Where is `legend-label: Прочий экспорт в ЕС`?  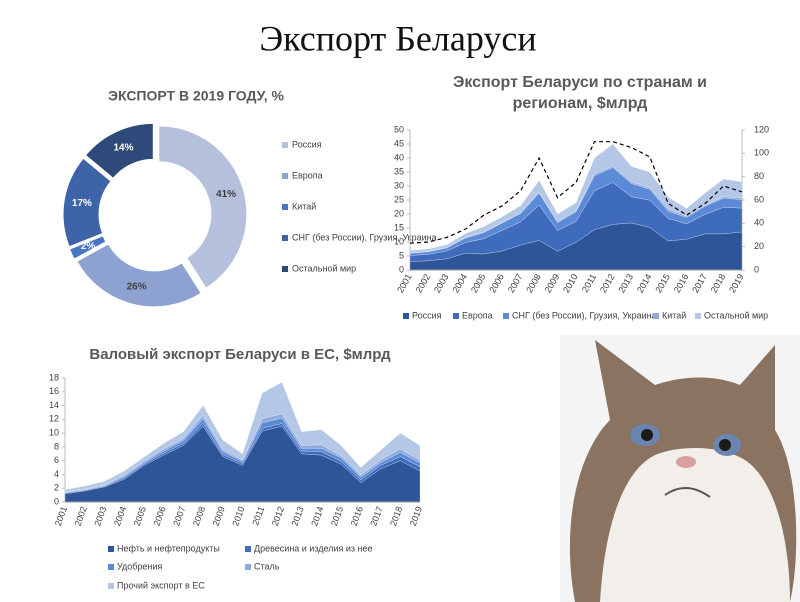
legend-label: Прочий экспорт в ЕС is located at coordinates (161, 585).